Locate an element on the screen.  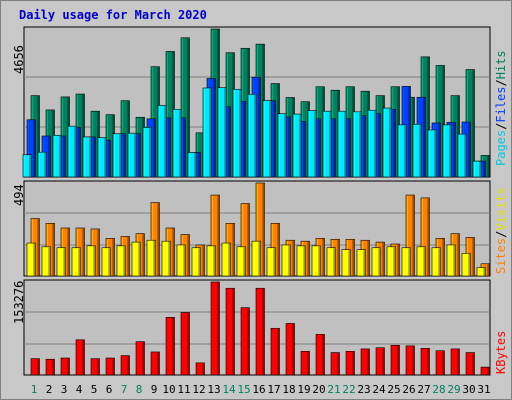
bar-hits-highlight is located at coordinates (182, 107).